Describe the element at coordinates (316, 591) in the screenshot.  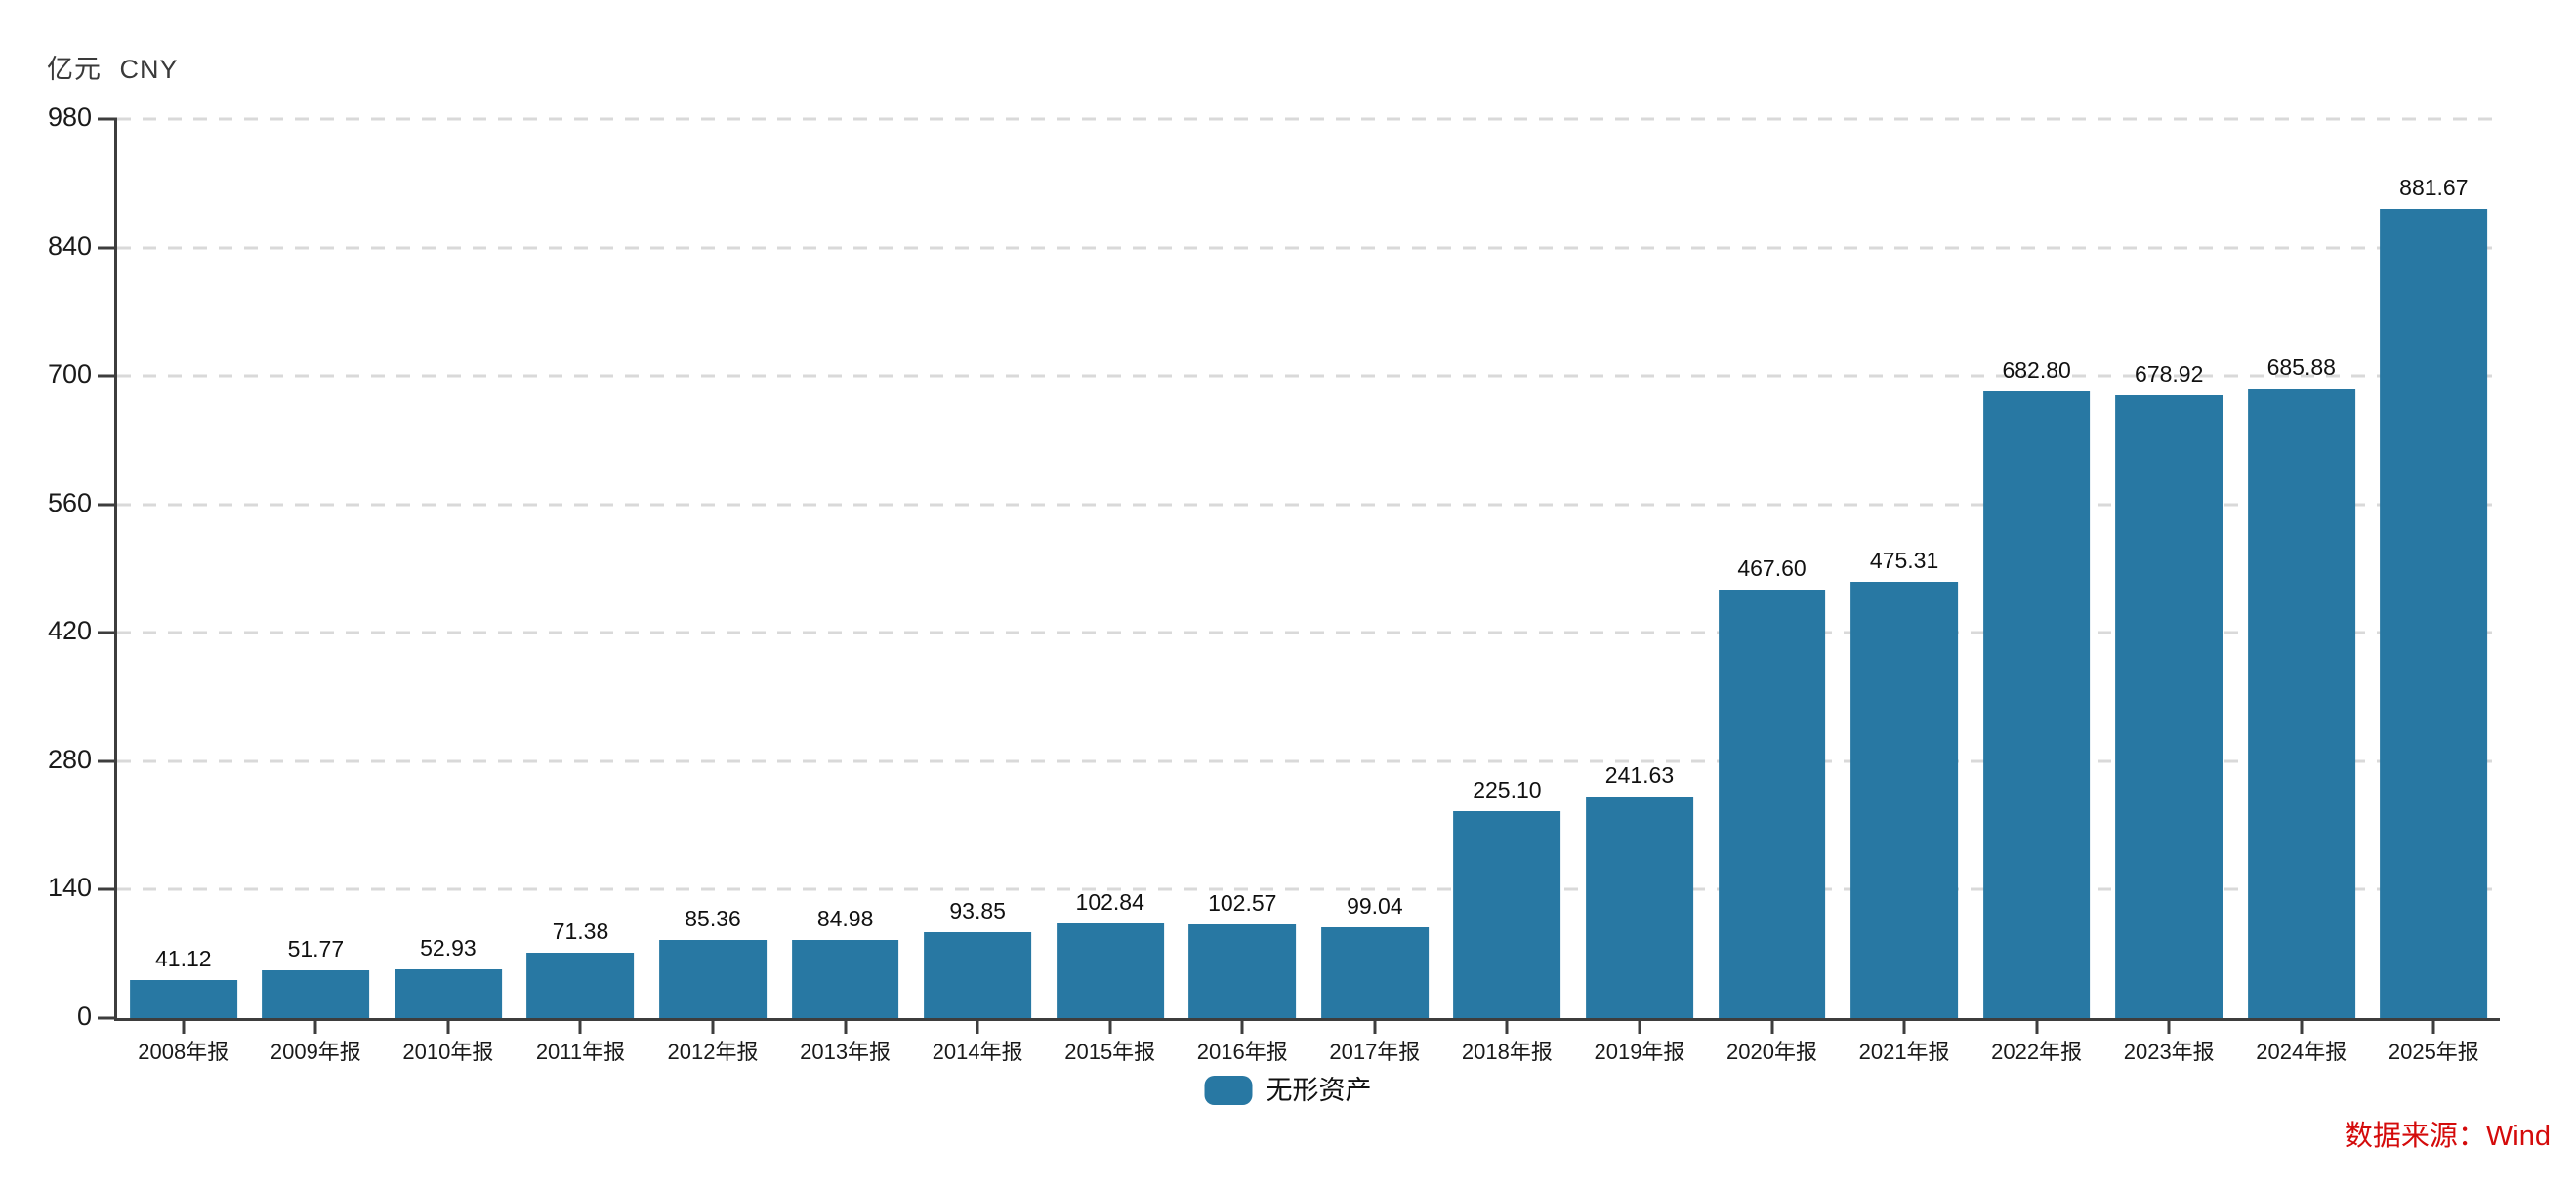
I see `bar-slot-2009: 51.77 2009年报` at that location.